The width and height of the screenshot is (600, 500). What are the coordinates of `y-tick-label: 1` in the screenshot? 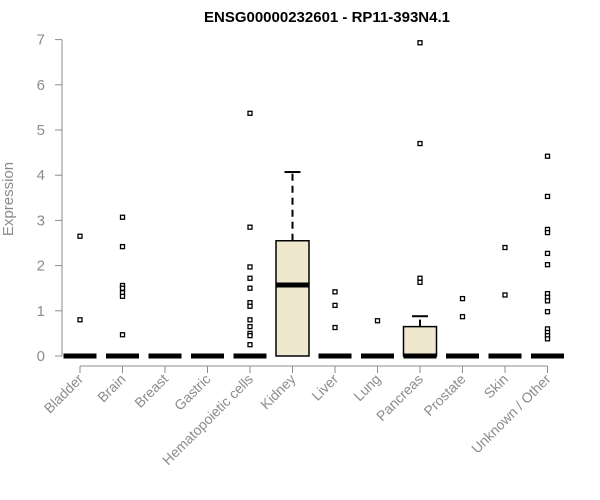 It's located at (41, 311).